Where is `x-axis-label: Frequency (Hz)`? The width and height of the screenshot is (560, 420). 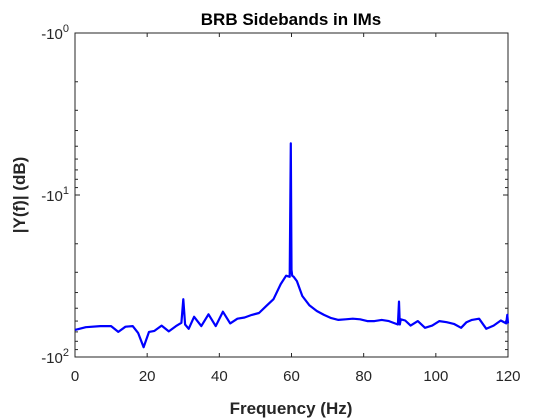 x-axis-label: Frequency (Hz) is located at coordinates (291, 408).